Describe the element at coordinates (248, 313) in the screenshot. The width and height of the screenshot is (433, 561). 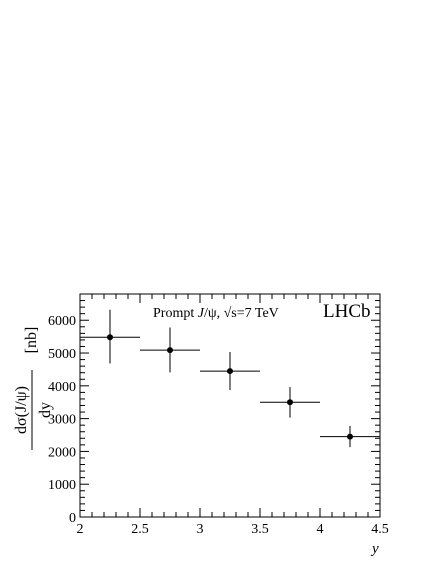
I see `annotation-energy: , √s=7 TeV` at that location.